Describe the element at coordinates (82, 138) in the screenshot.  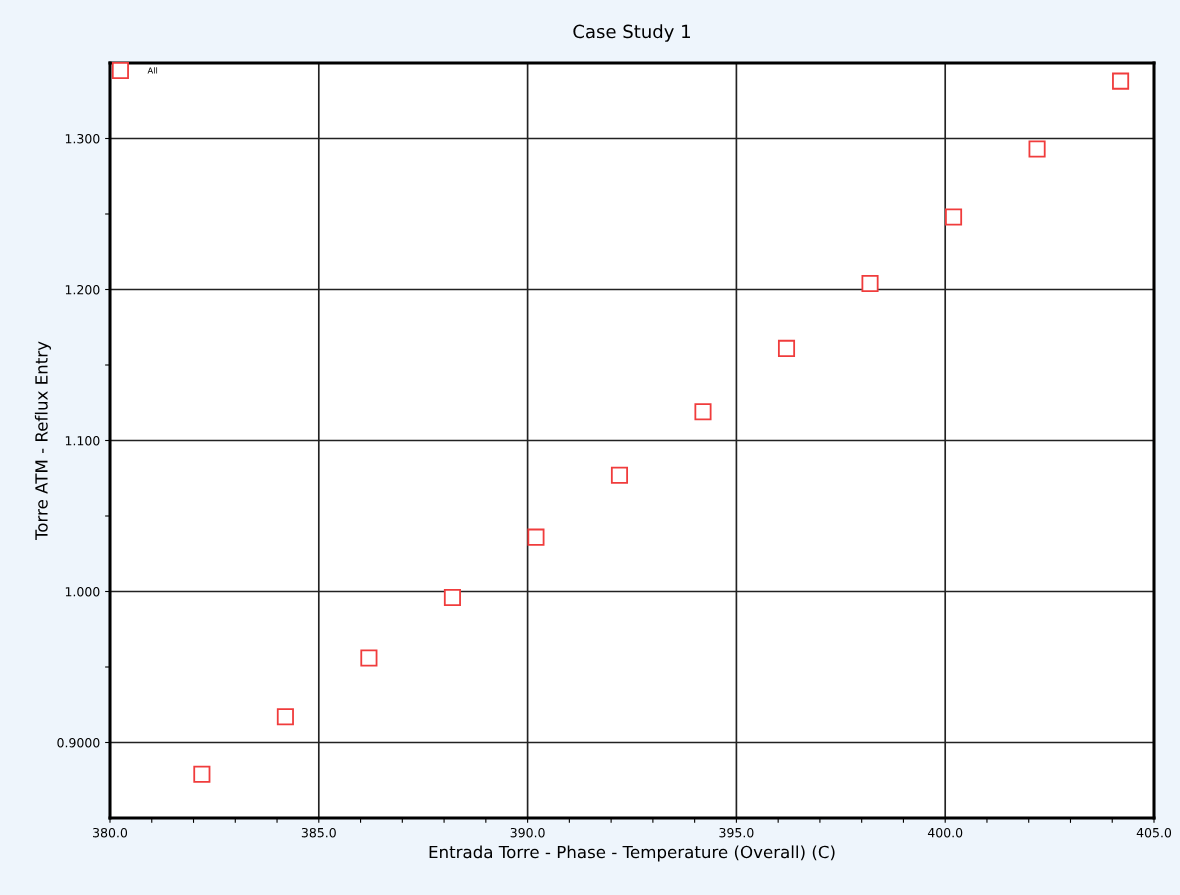
I see `y-tick-label: 1.300` at that location.